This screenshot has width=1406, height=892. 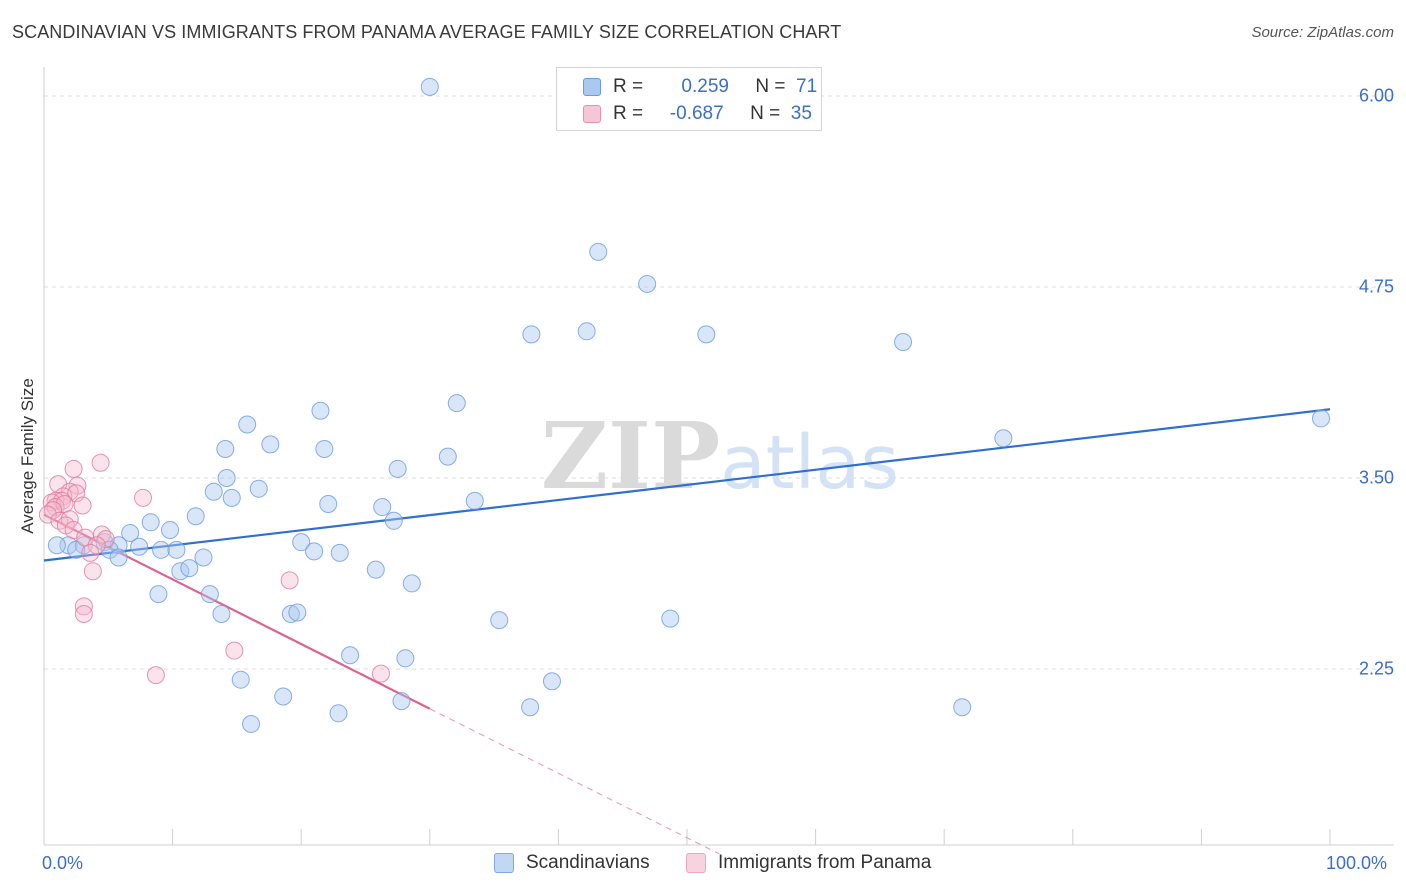 What do you see at coordinates (214, 569) in the screenshot?
I see `series-panama` at bounding box center [214, 569].